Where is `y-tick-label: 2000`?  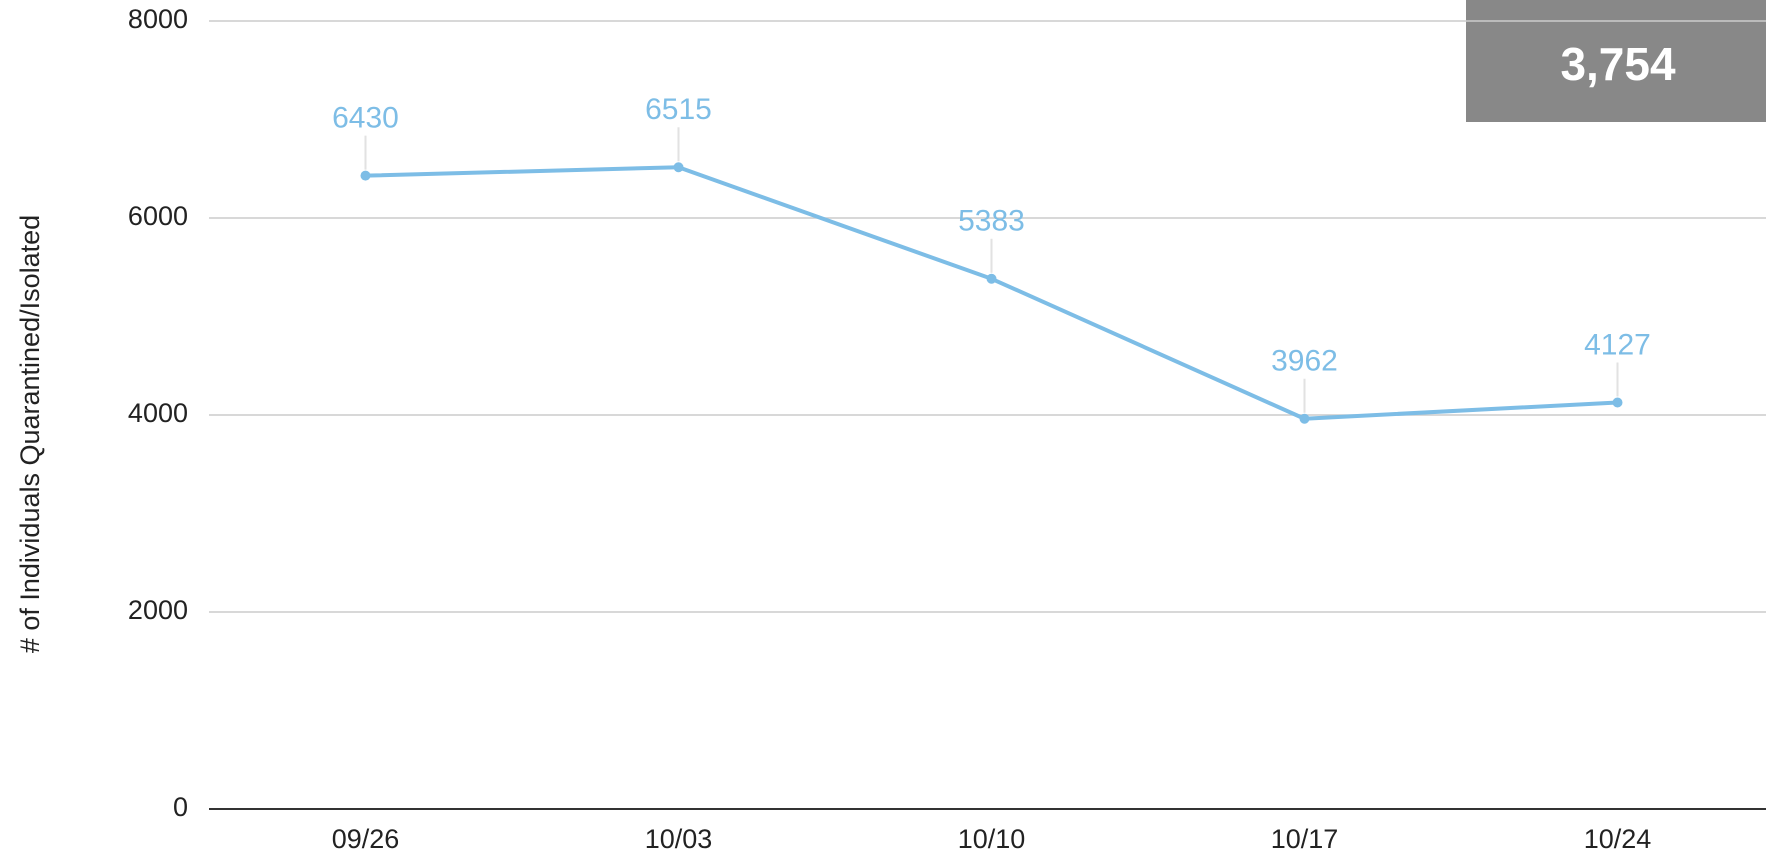
y-tick-label: 2000 is located at coordinates (158, 610).